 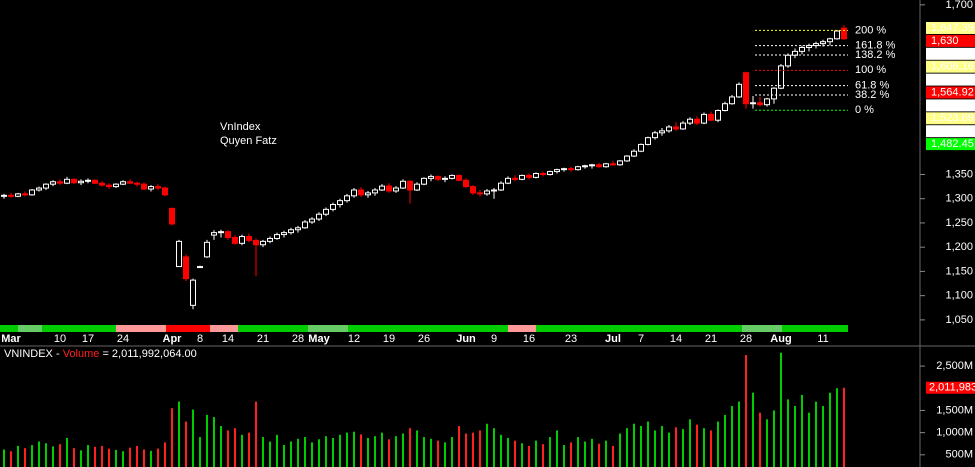 What do you see at coordinates (571, 339) in the screenshot?
I see `x-tick-label: 23` at bounding box center [571, 339].